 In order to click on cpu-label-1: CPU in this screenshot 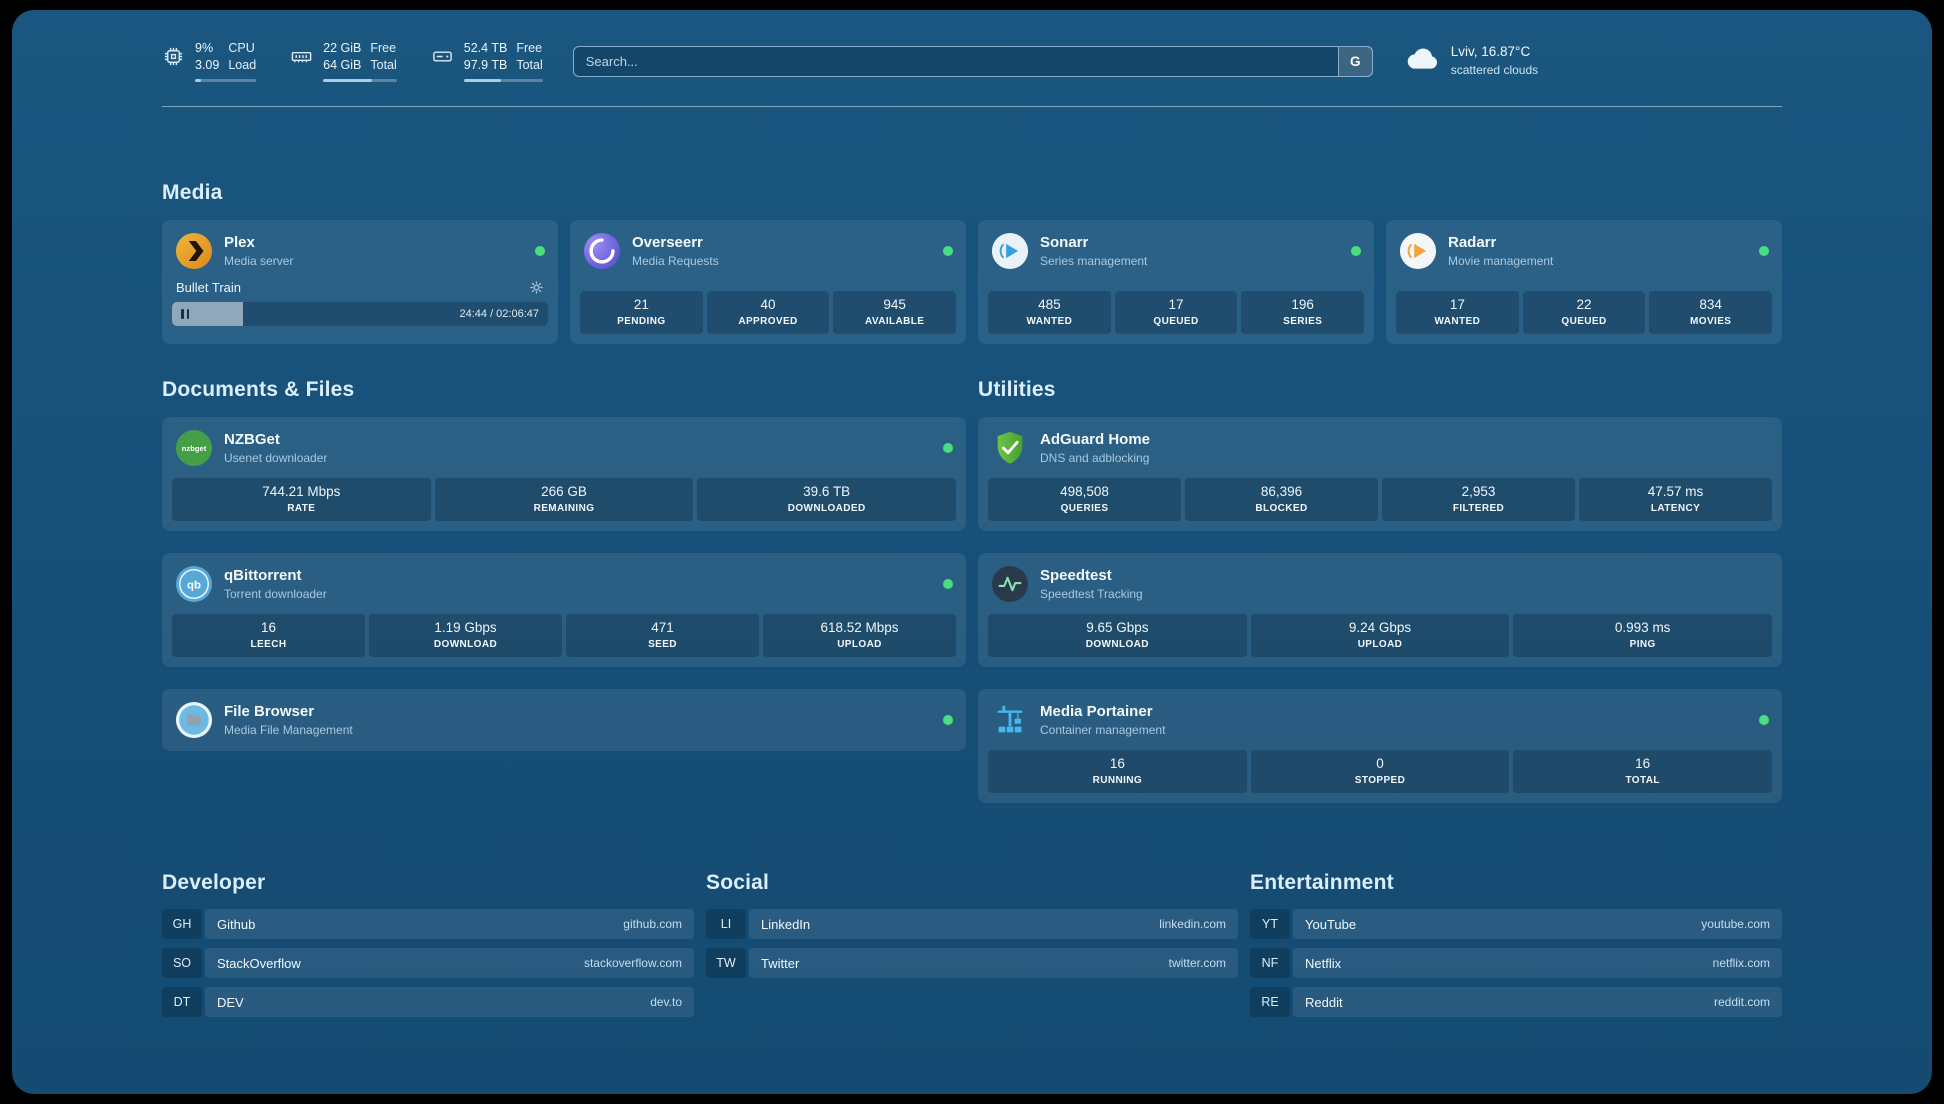, I will do `click(241, 47)`.